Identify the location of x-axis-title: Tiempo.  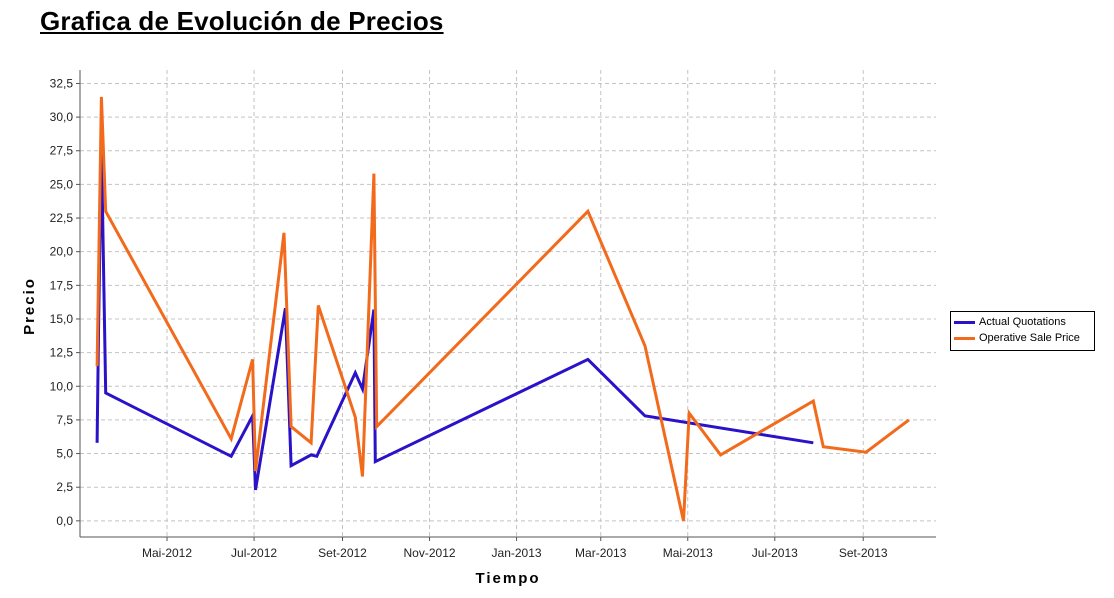
(507, 578).